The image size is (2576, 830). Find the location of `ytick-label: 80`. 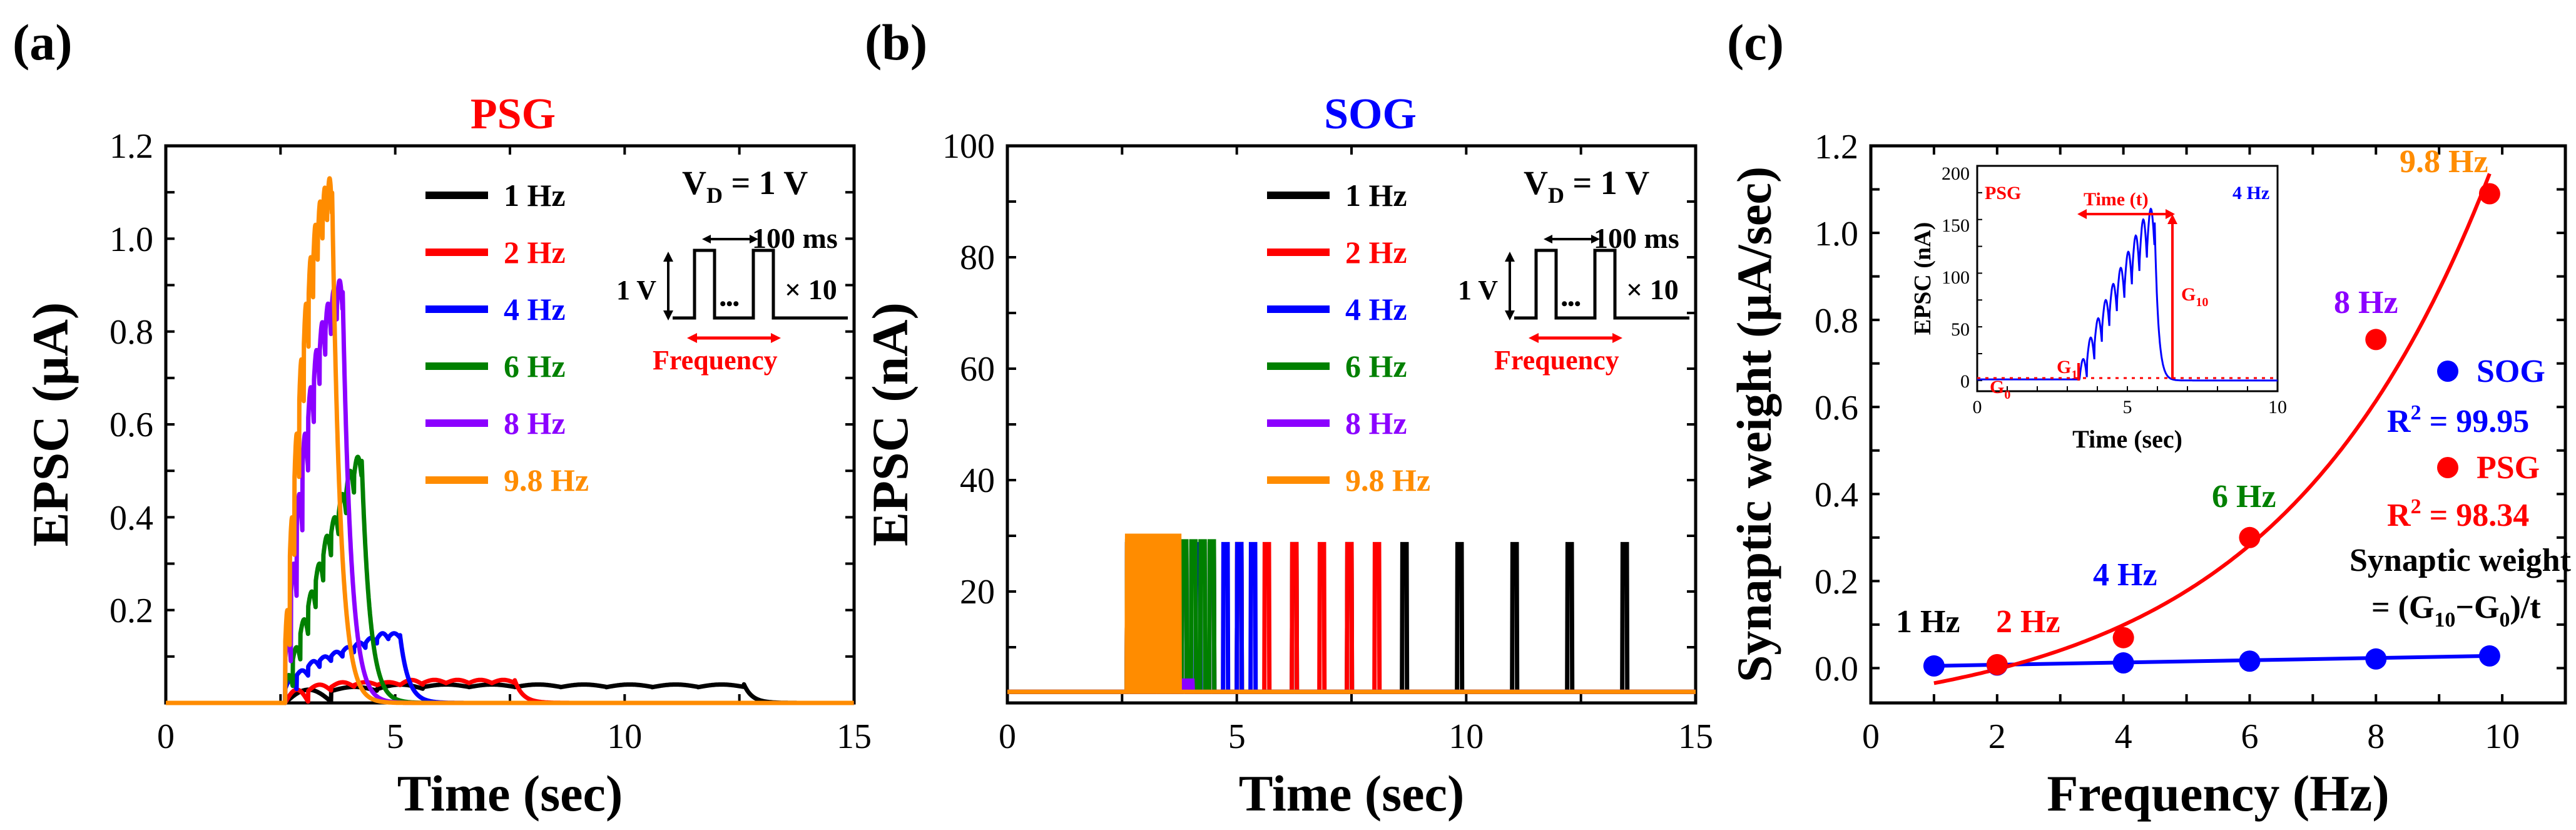

ytick-label: 80 is located at coordinates (978, 257).